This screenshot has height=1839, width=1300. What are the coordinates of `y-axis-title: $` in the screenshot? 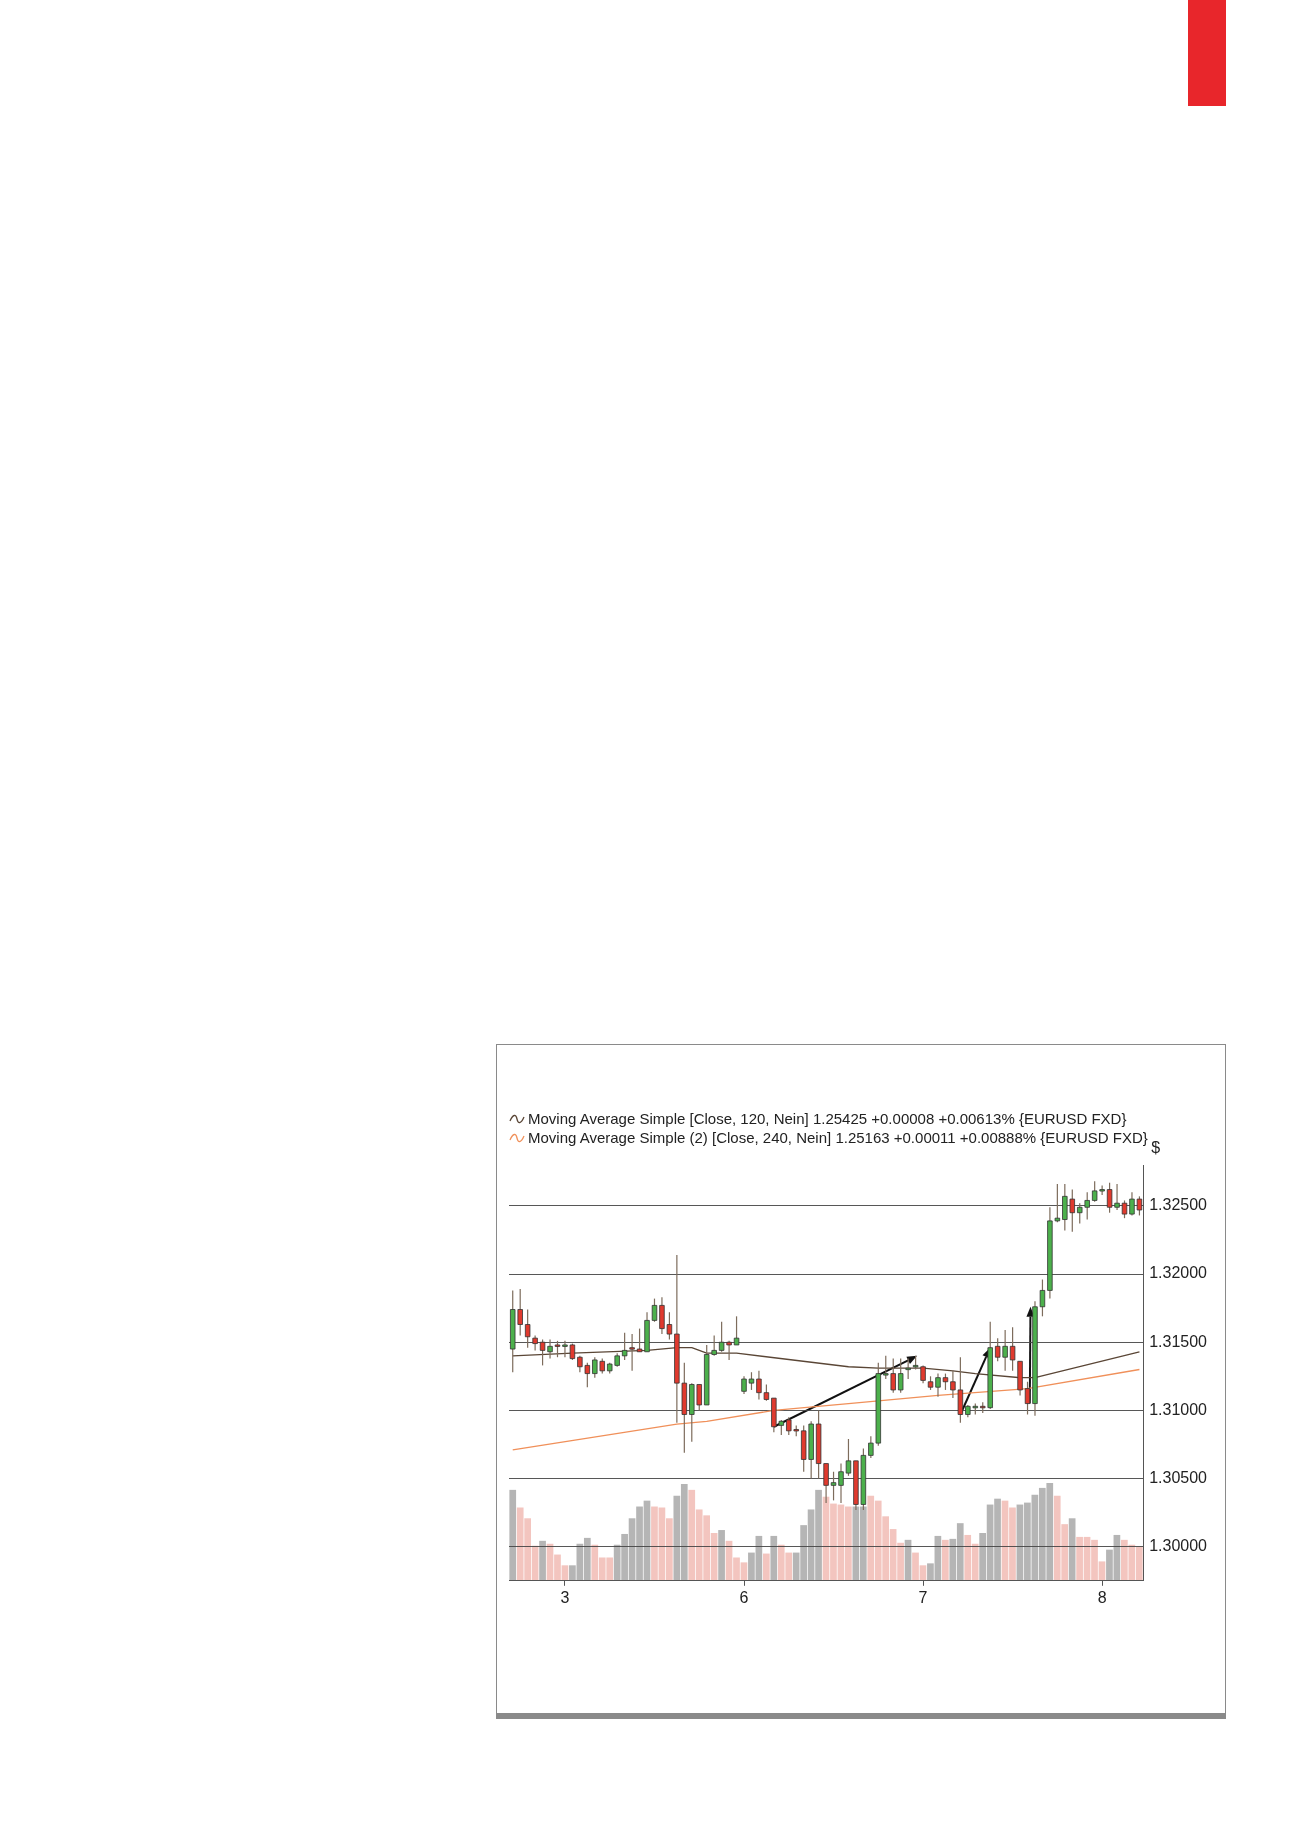 It's located at (1156, 1148).